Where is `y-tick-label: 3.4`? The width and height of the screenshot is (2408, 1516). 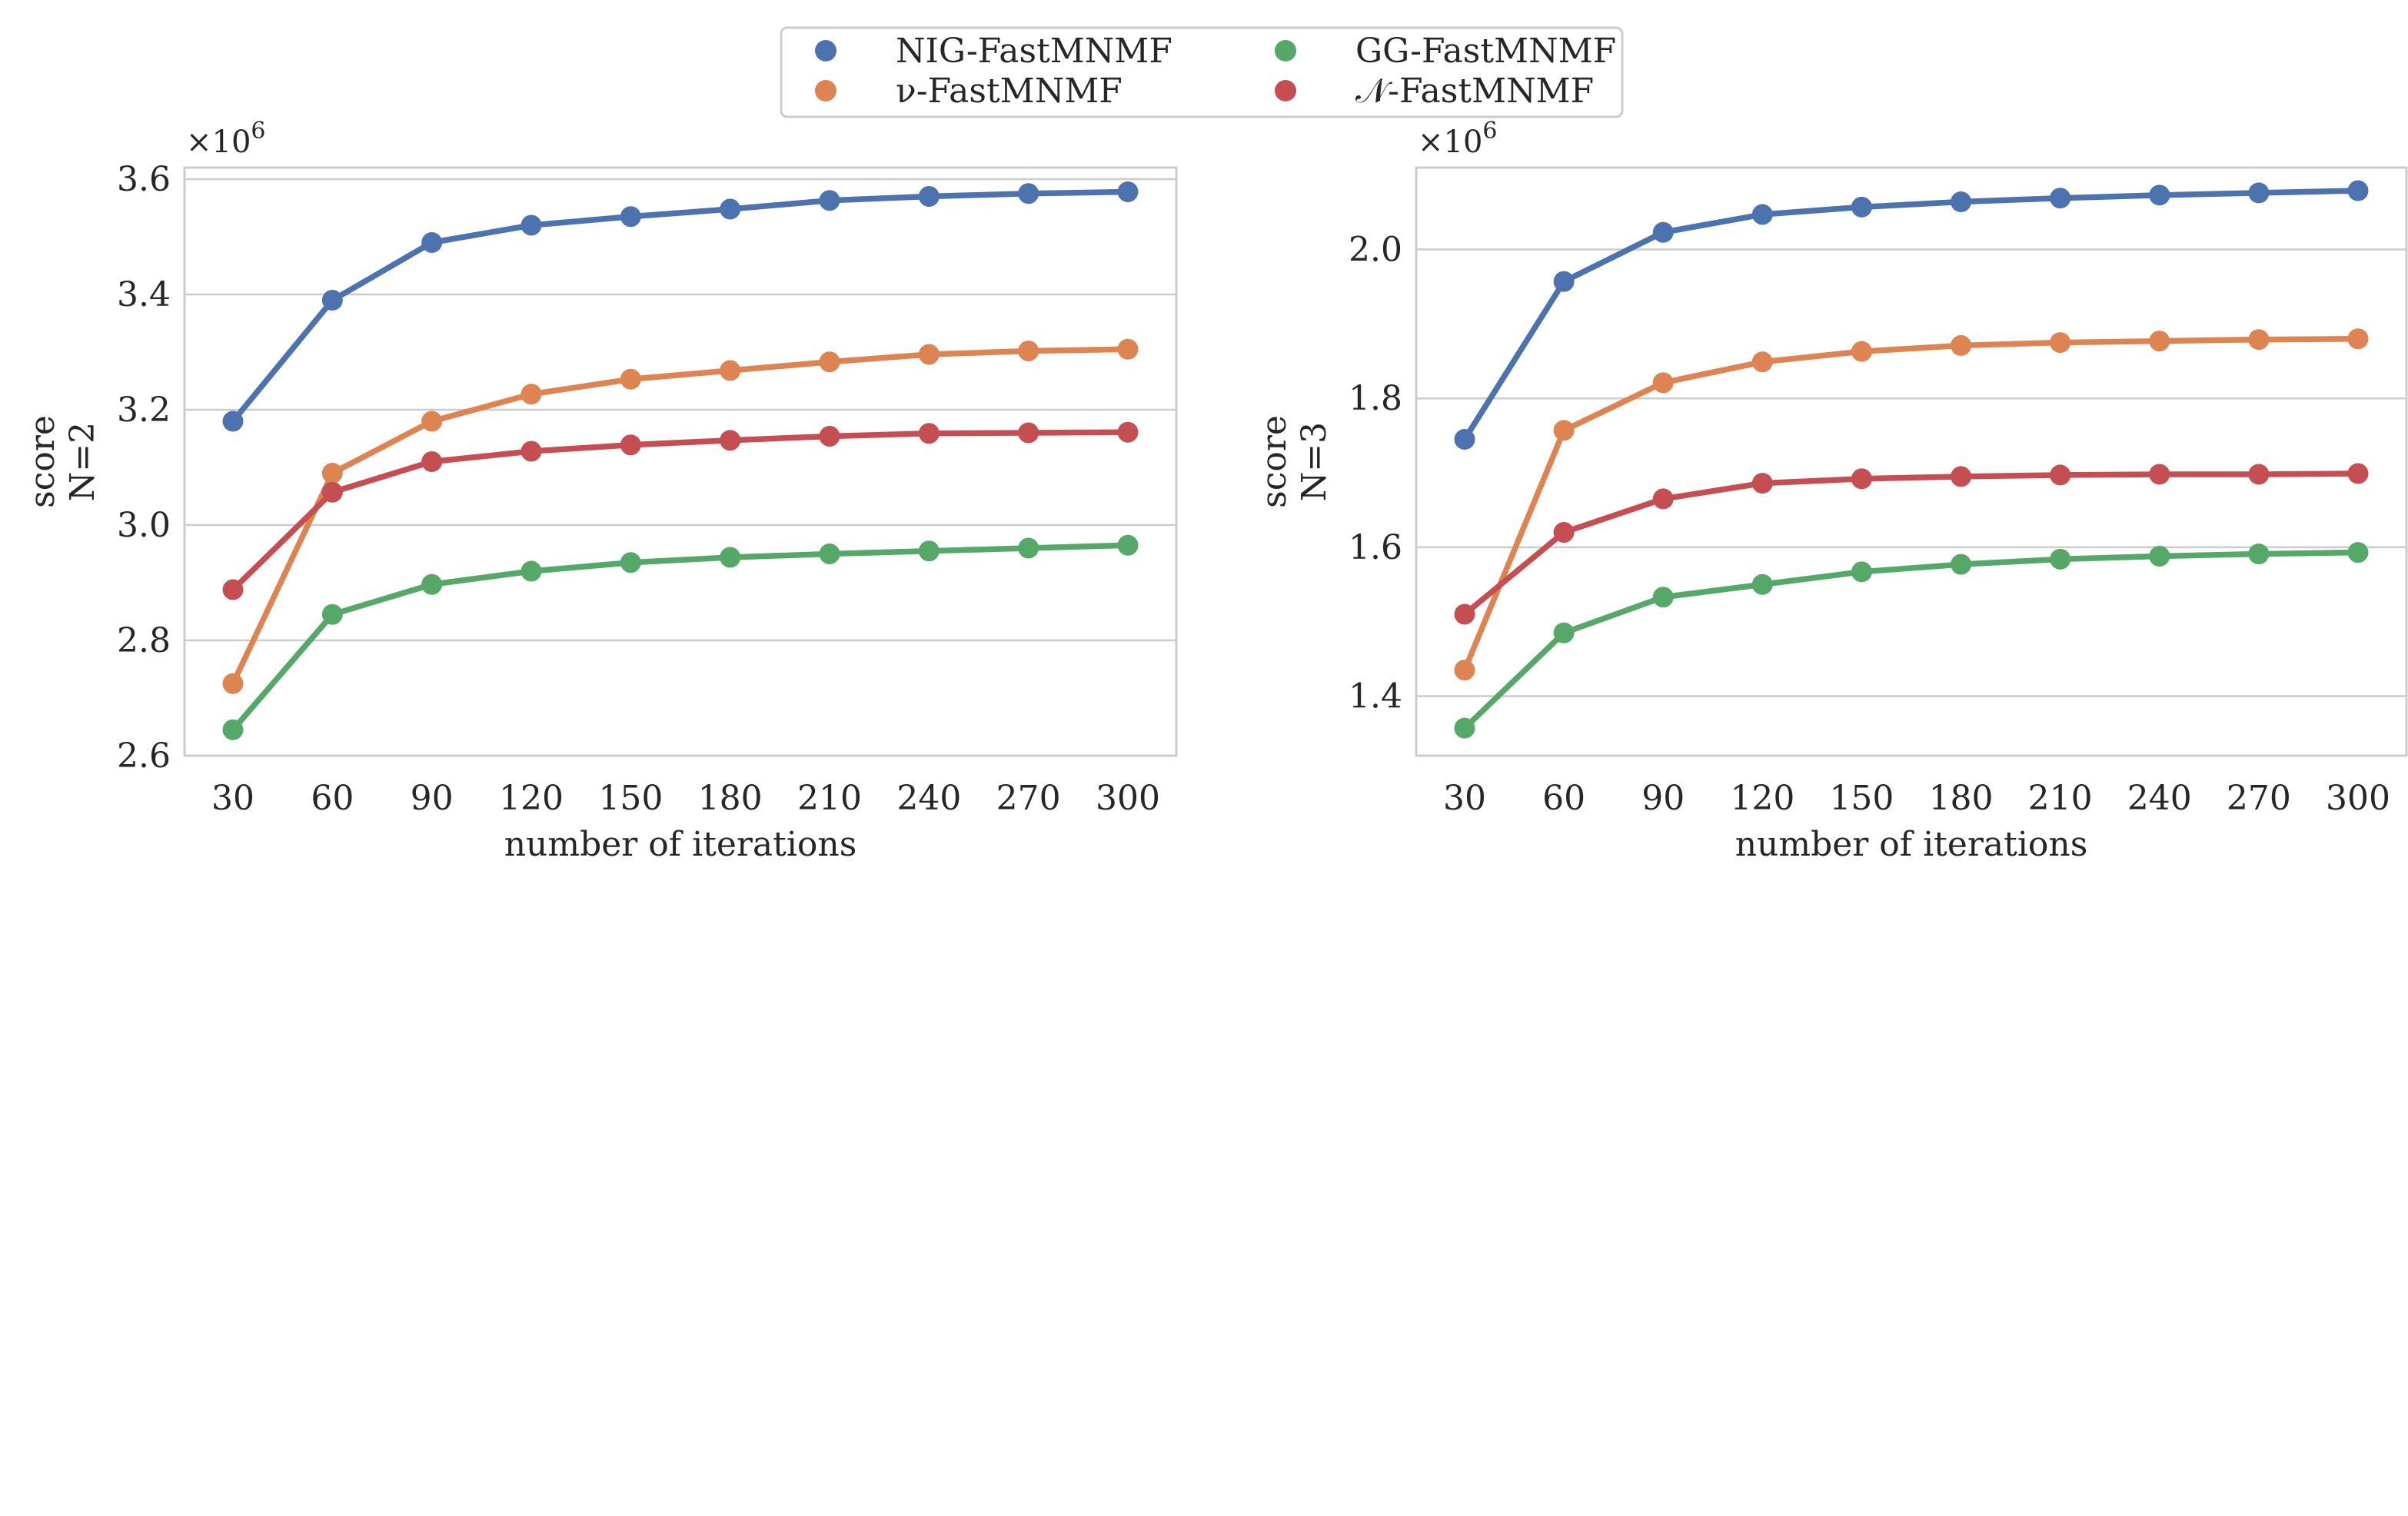 y-tick-label: 3.4 is located at coordinates (144, 294).